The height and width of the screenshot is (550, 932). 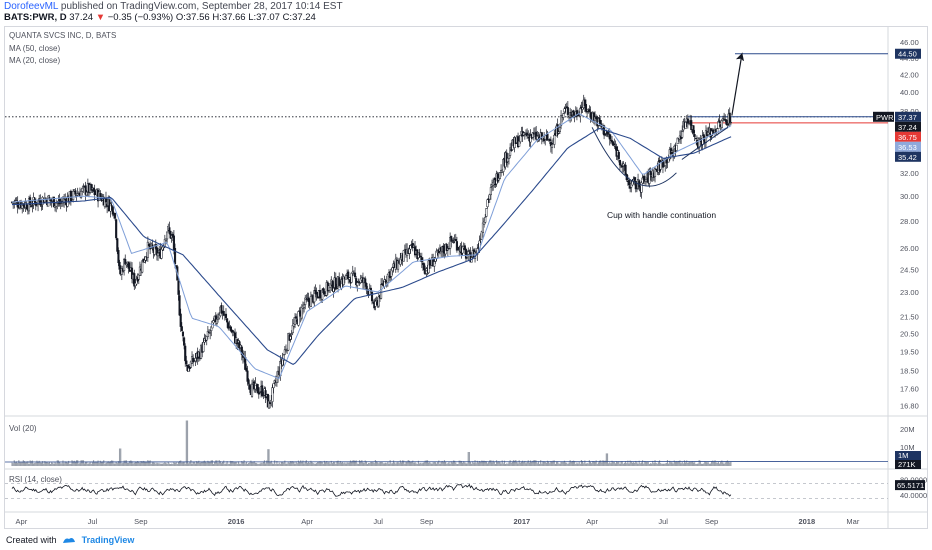 I want to click on target-arrow-head, so click(x=739, y=56).